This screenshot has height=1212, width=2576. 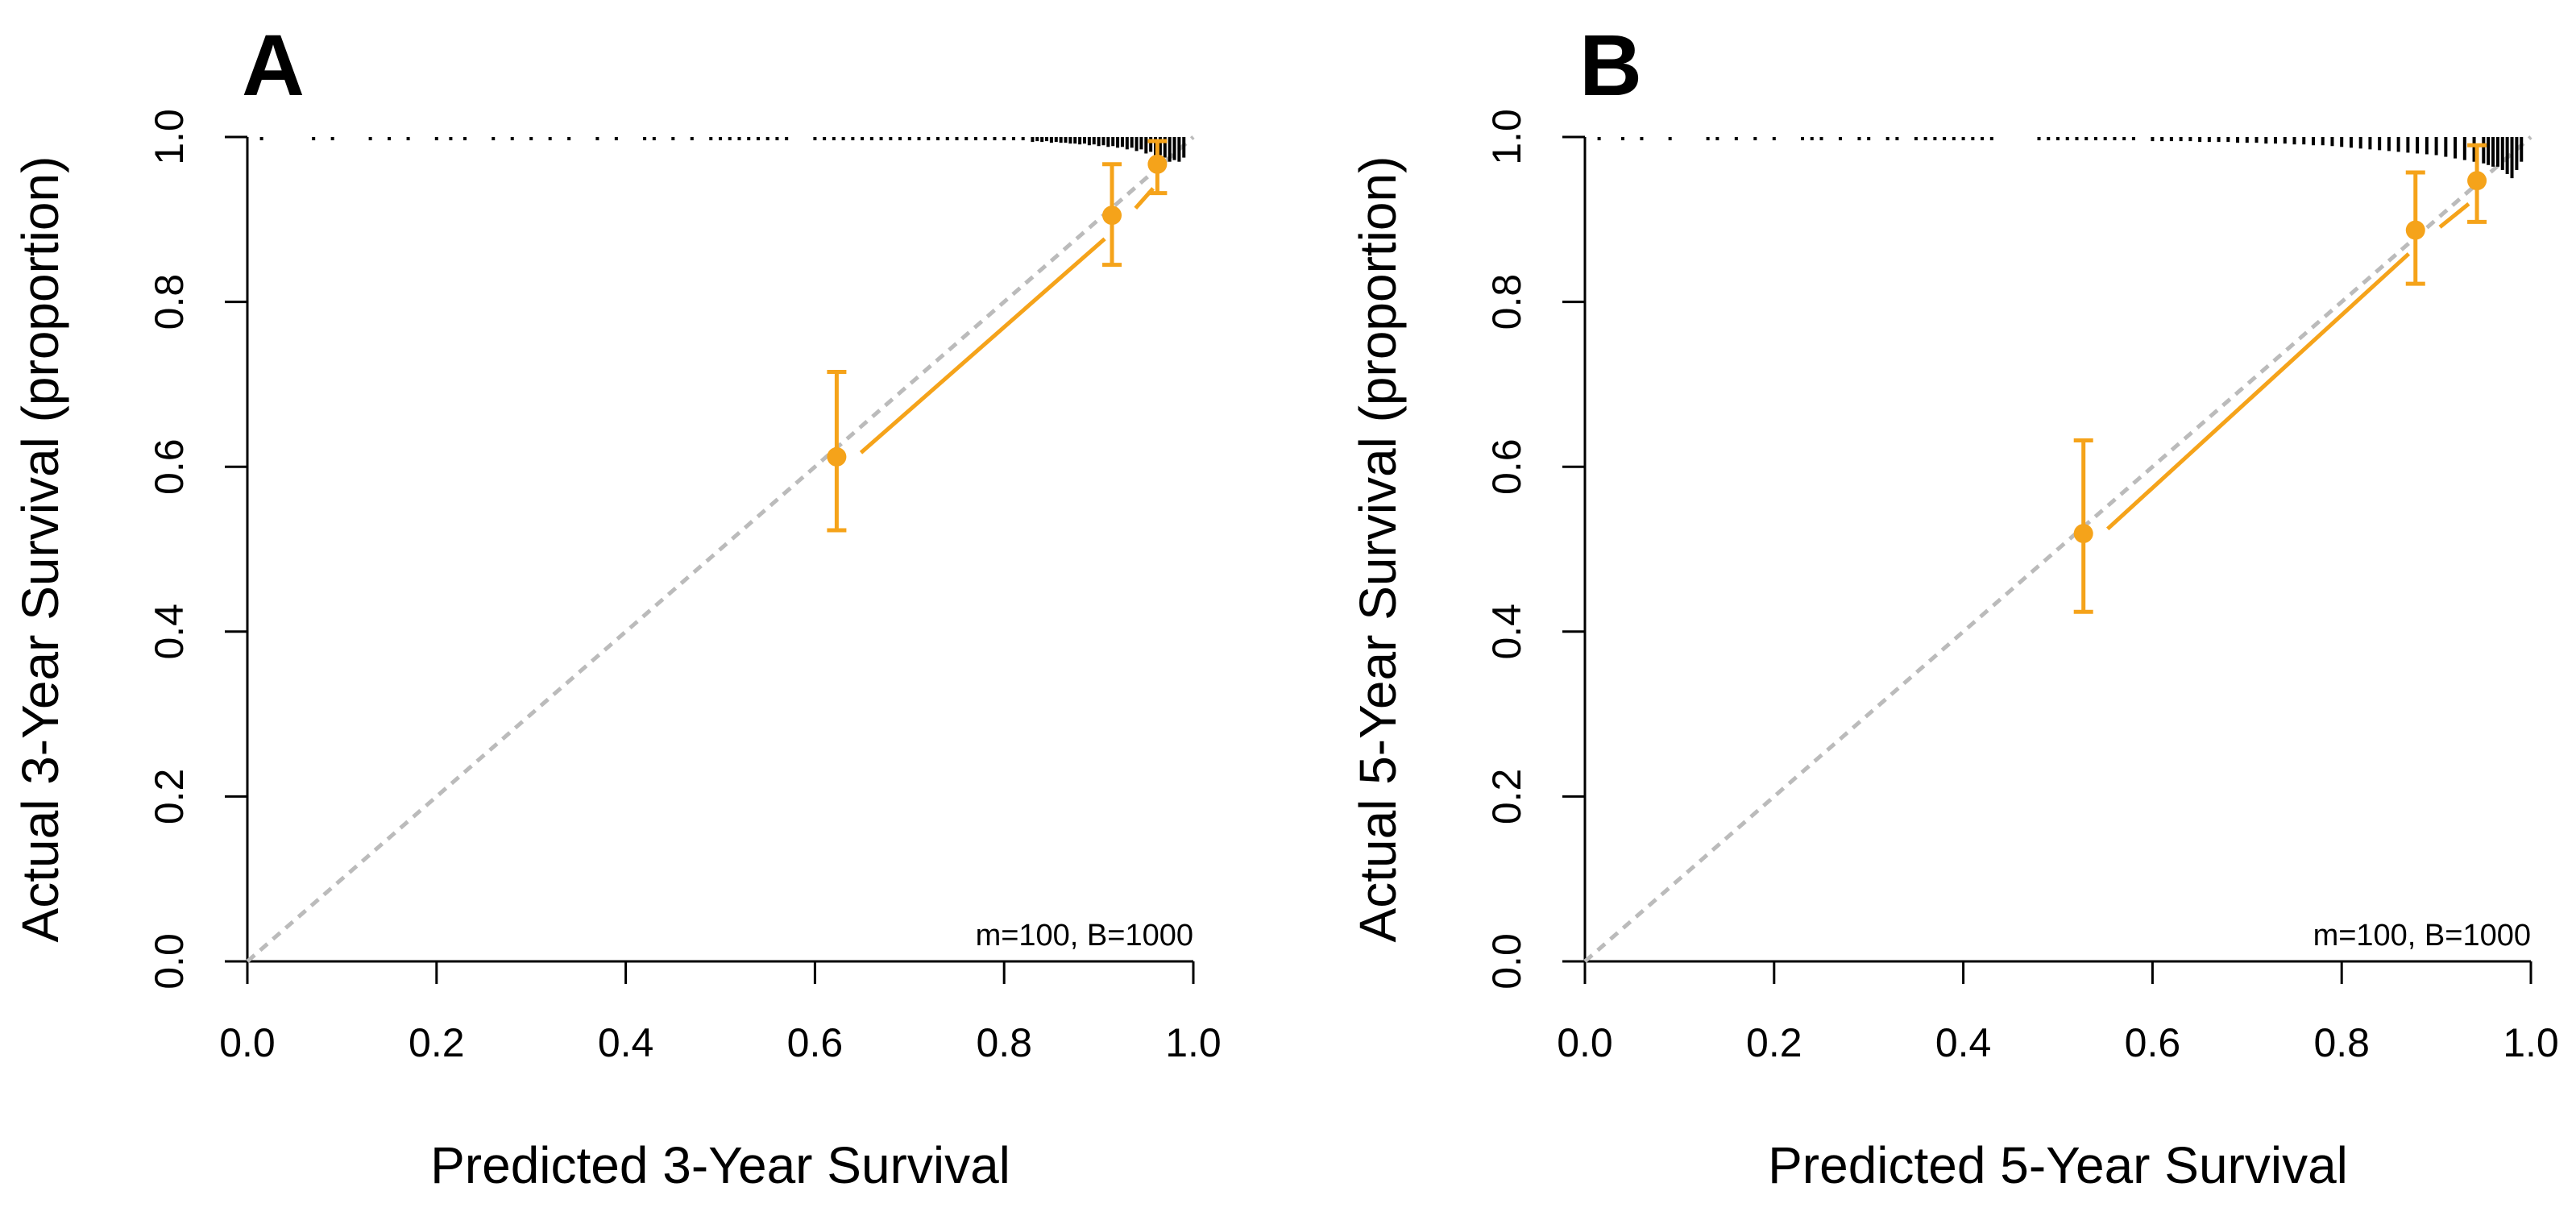 What do you see at coordinates (273, 65) in the screenshot?
I see `panel-label: A` at bounding box center [273, 65].